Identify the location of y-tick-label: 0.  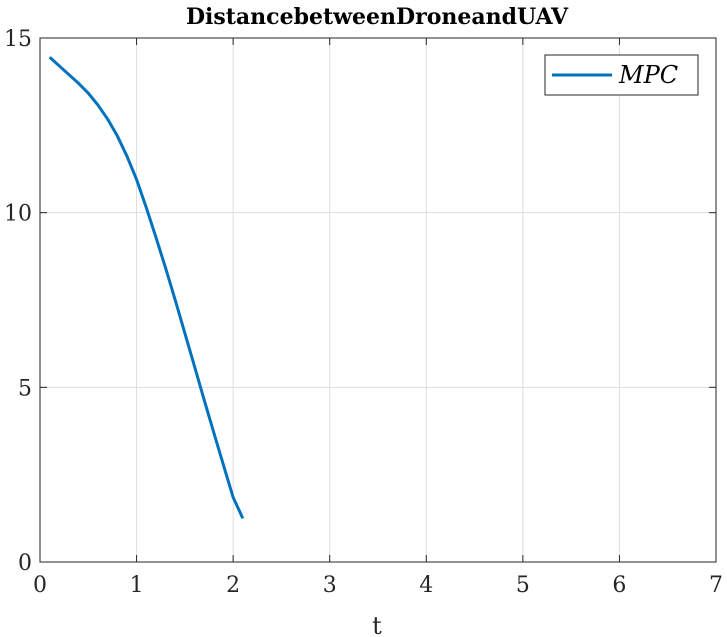
(25, 563).